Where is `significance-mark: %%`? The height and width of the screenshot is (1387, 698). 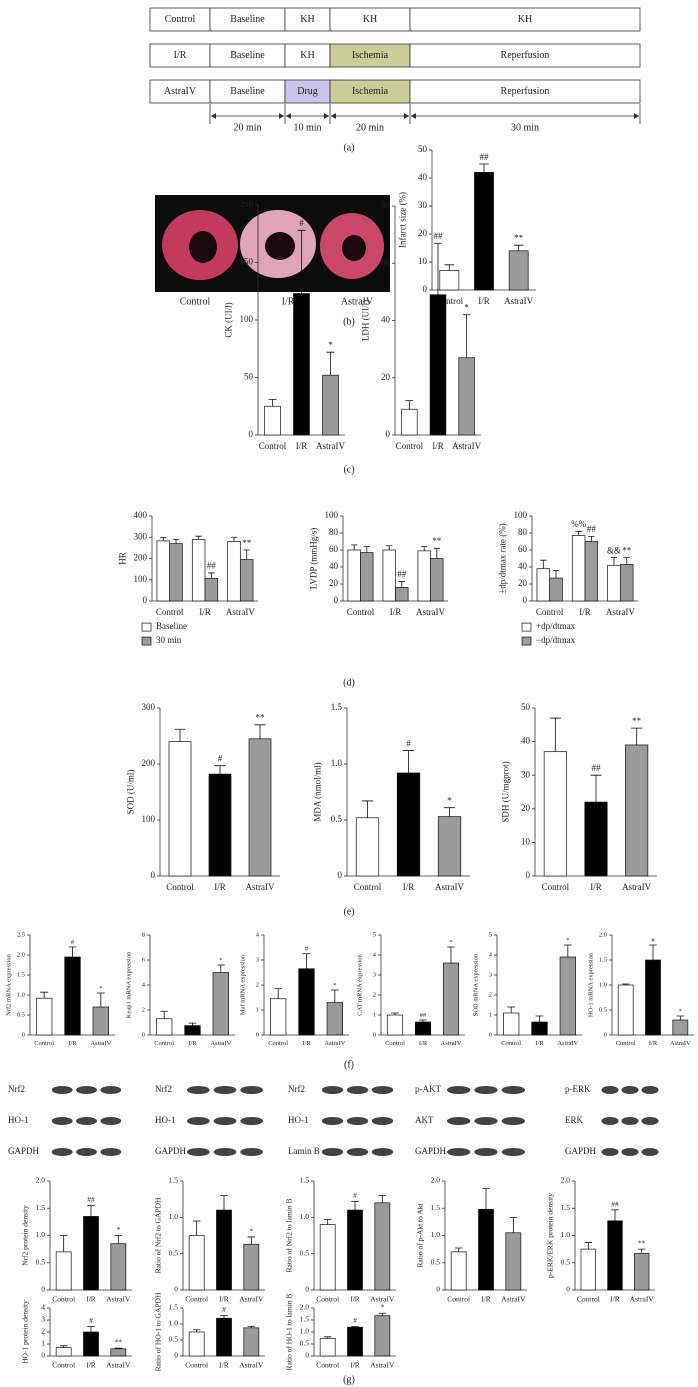 significance-mark: %% is located at coordinates (578, 524).